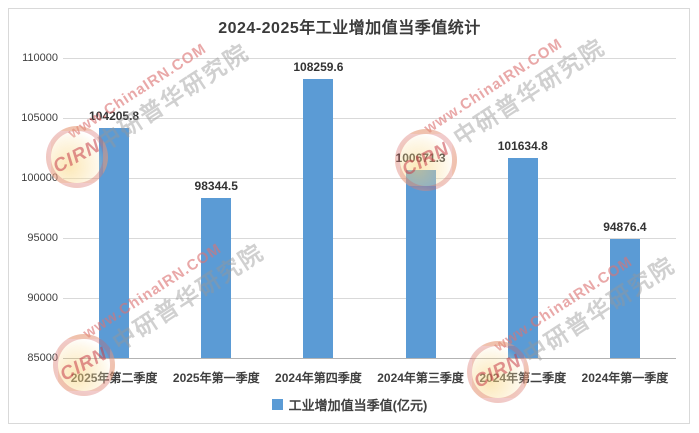  I want to click on y-axis-tick-label: 110000, so click(40, 58).